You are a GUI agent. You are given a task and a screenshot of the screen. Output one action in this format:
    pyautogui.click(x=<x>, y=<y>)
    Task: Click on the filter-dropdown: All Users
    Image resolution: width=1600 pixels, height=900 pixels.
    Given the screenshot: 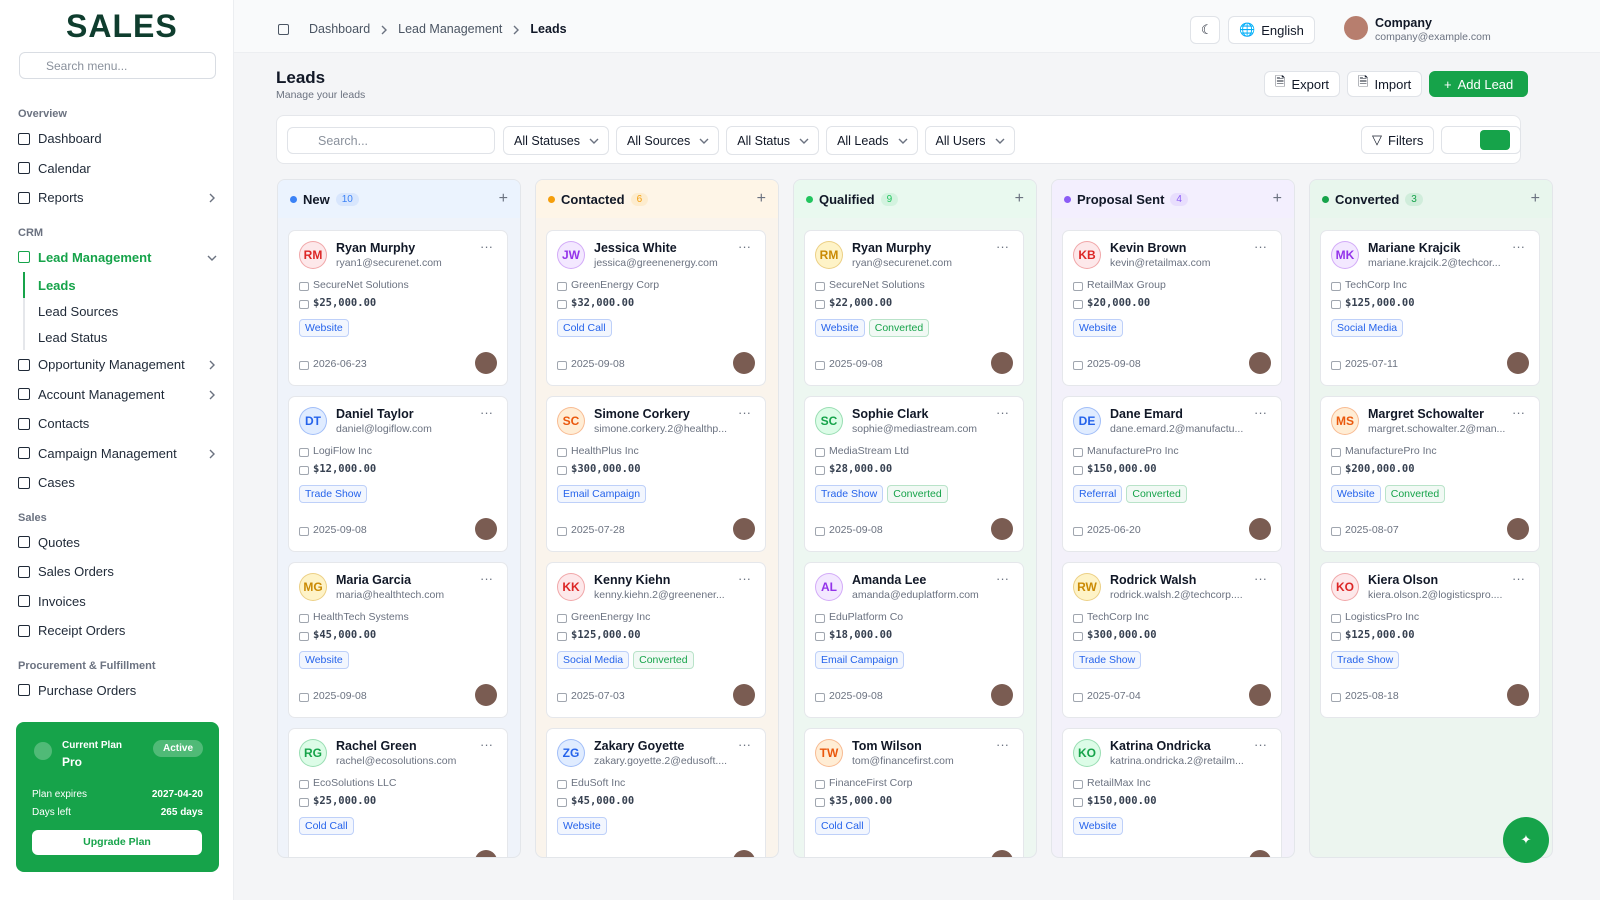 What is the action you would take?
    pyautogui.click(x=969, y=140)
    